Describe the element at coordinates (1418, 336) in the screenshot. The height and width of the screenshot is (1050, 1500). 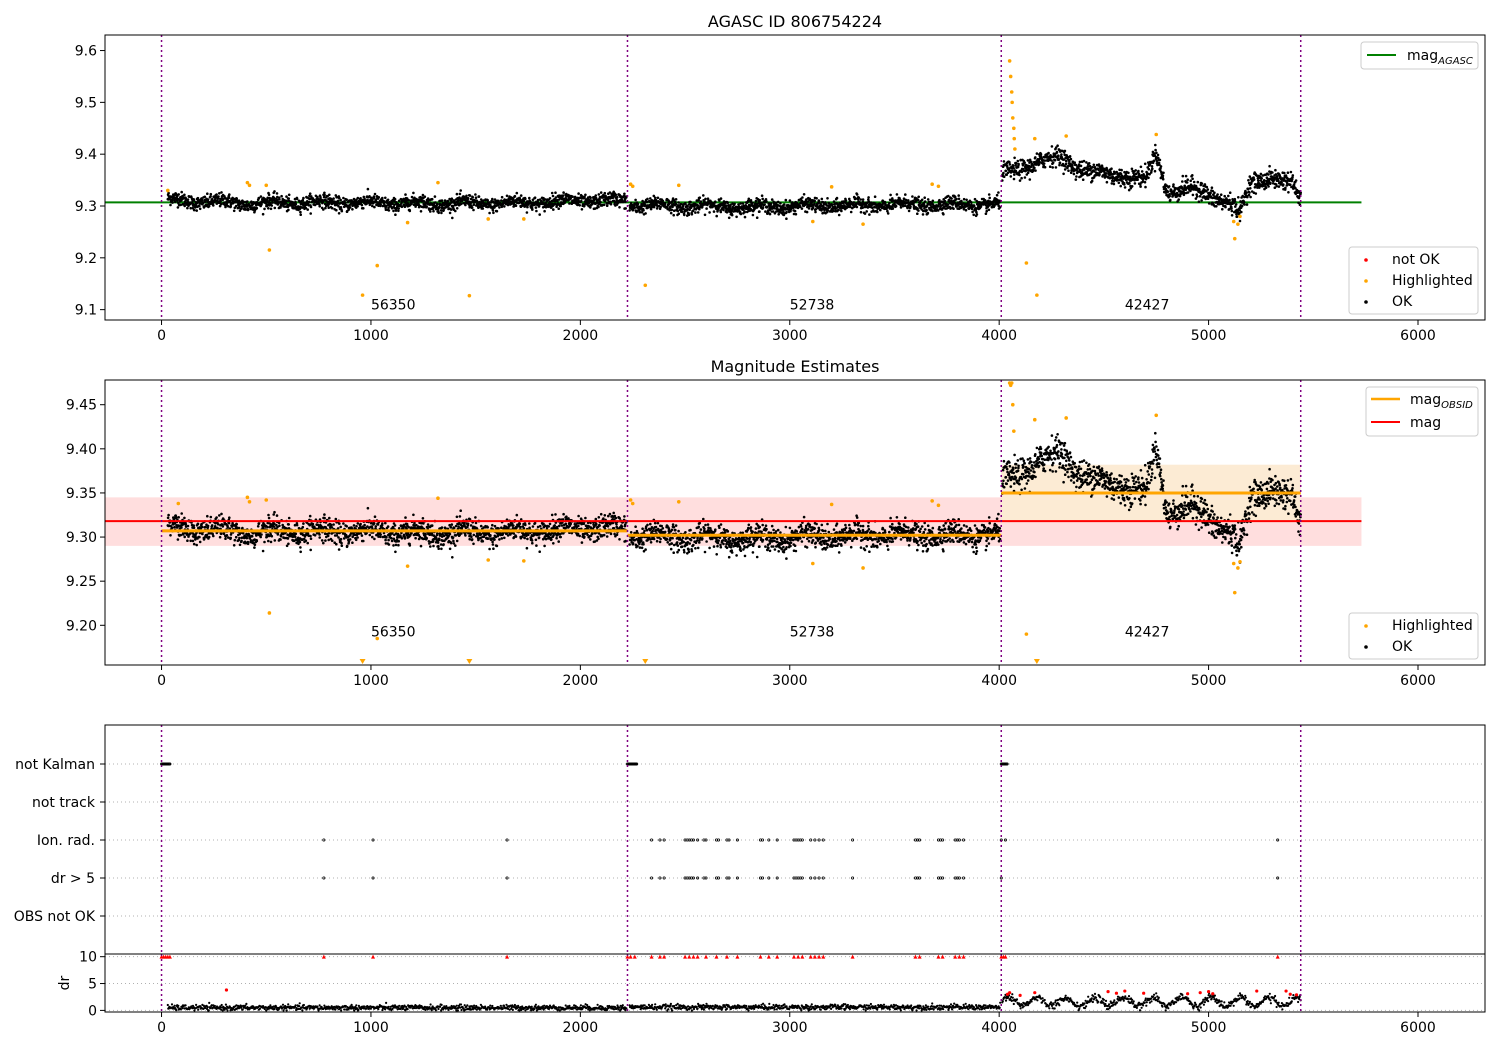
I see `x-tick-label: 6000` at that location.